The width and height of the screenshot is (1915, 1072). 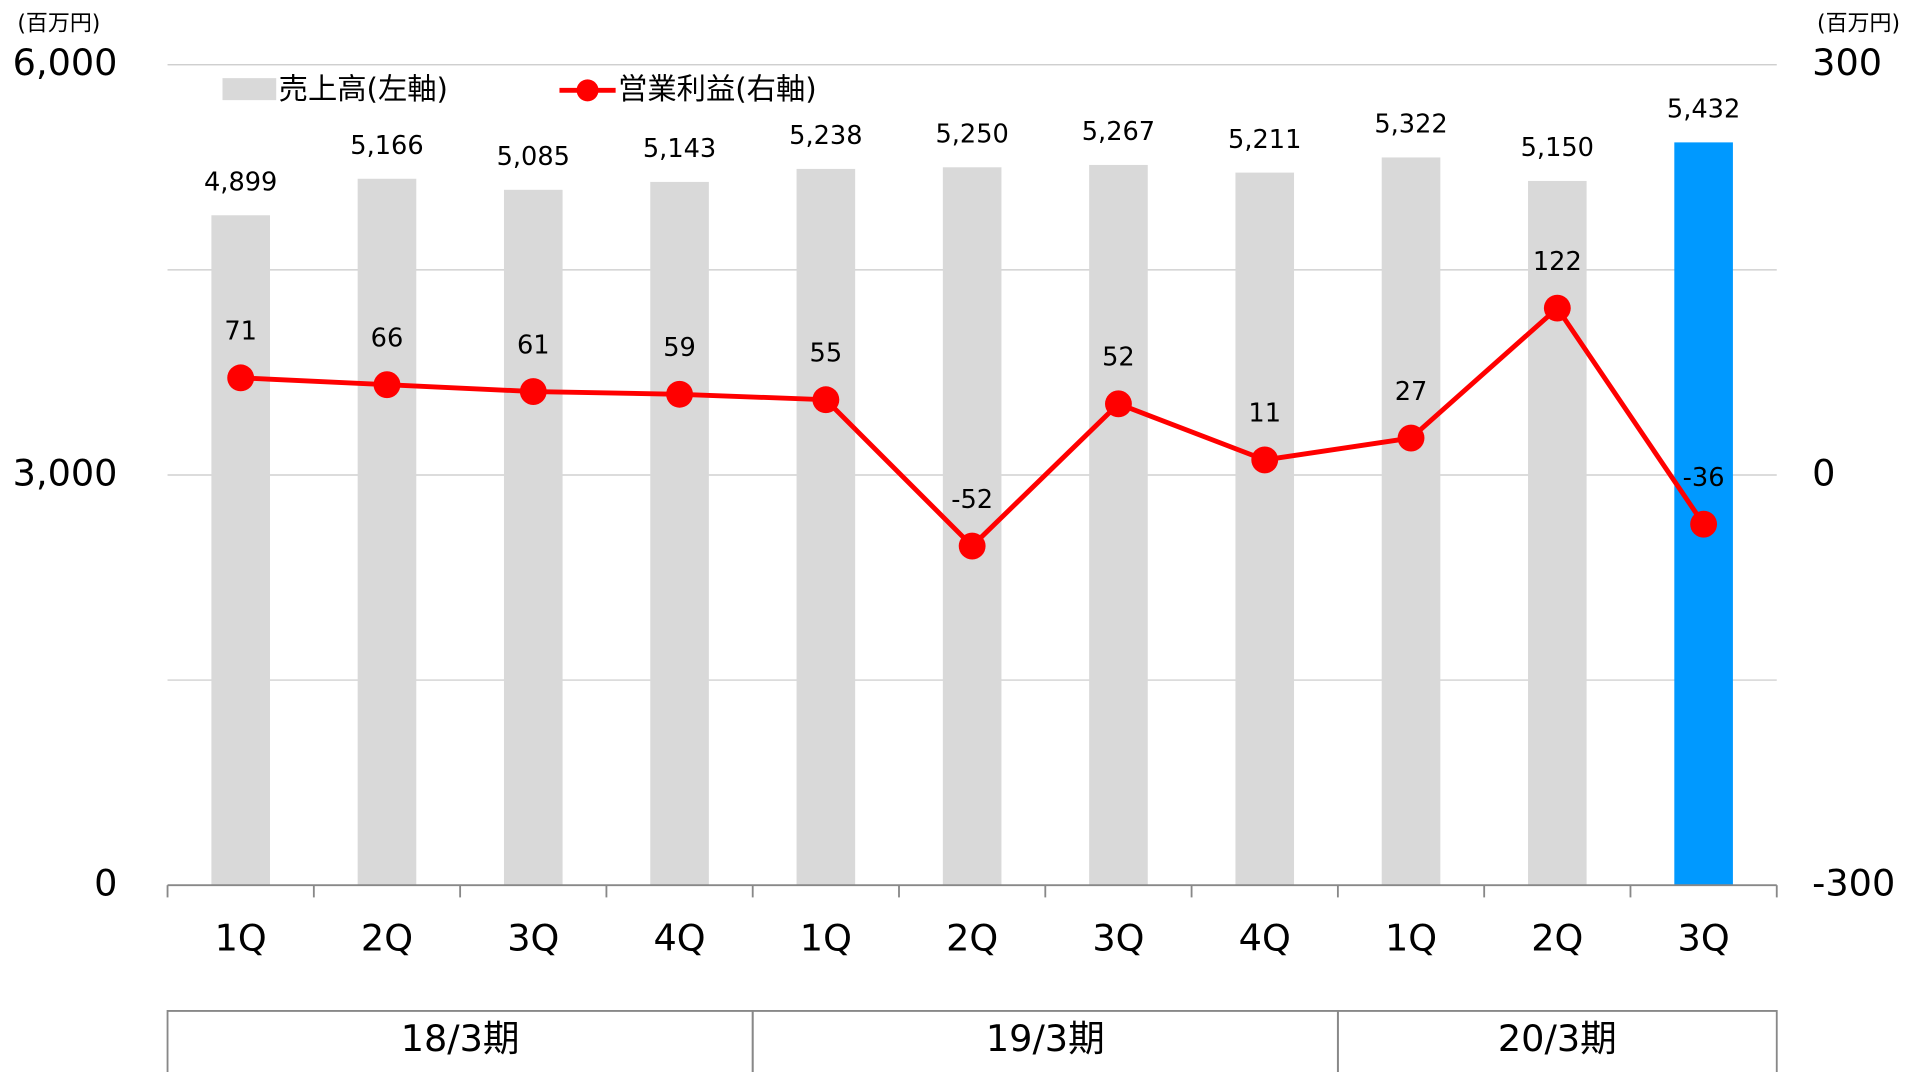 I want to click on bar-value-label: 5,267, so click(x=1118, y=132).